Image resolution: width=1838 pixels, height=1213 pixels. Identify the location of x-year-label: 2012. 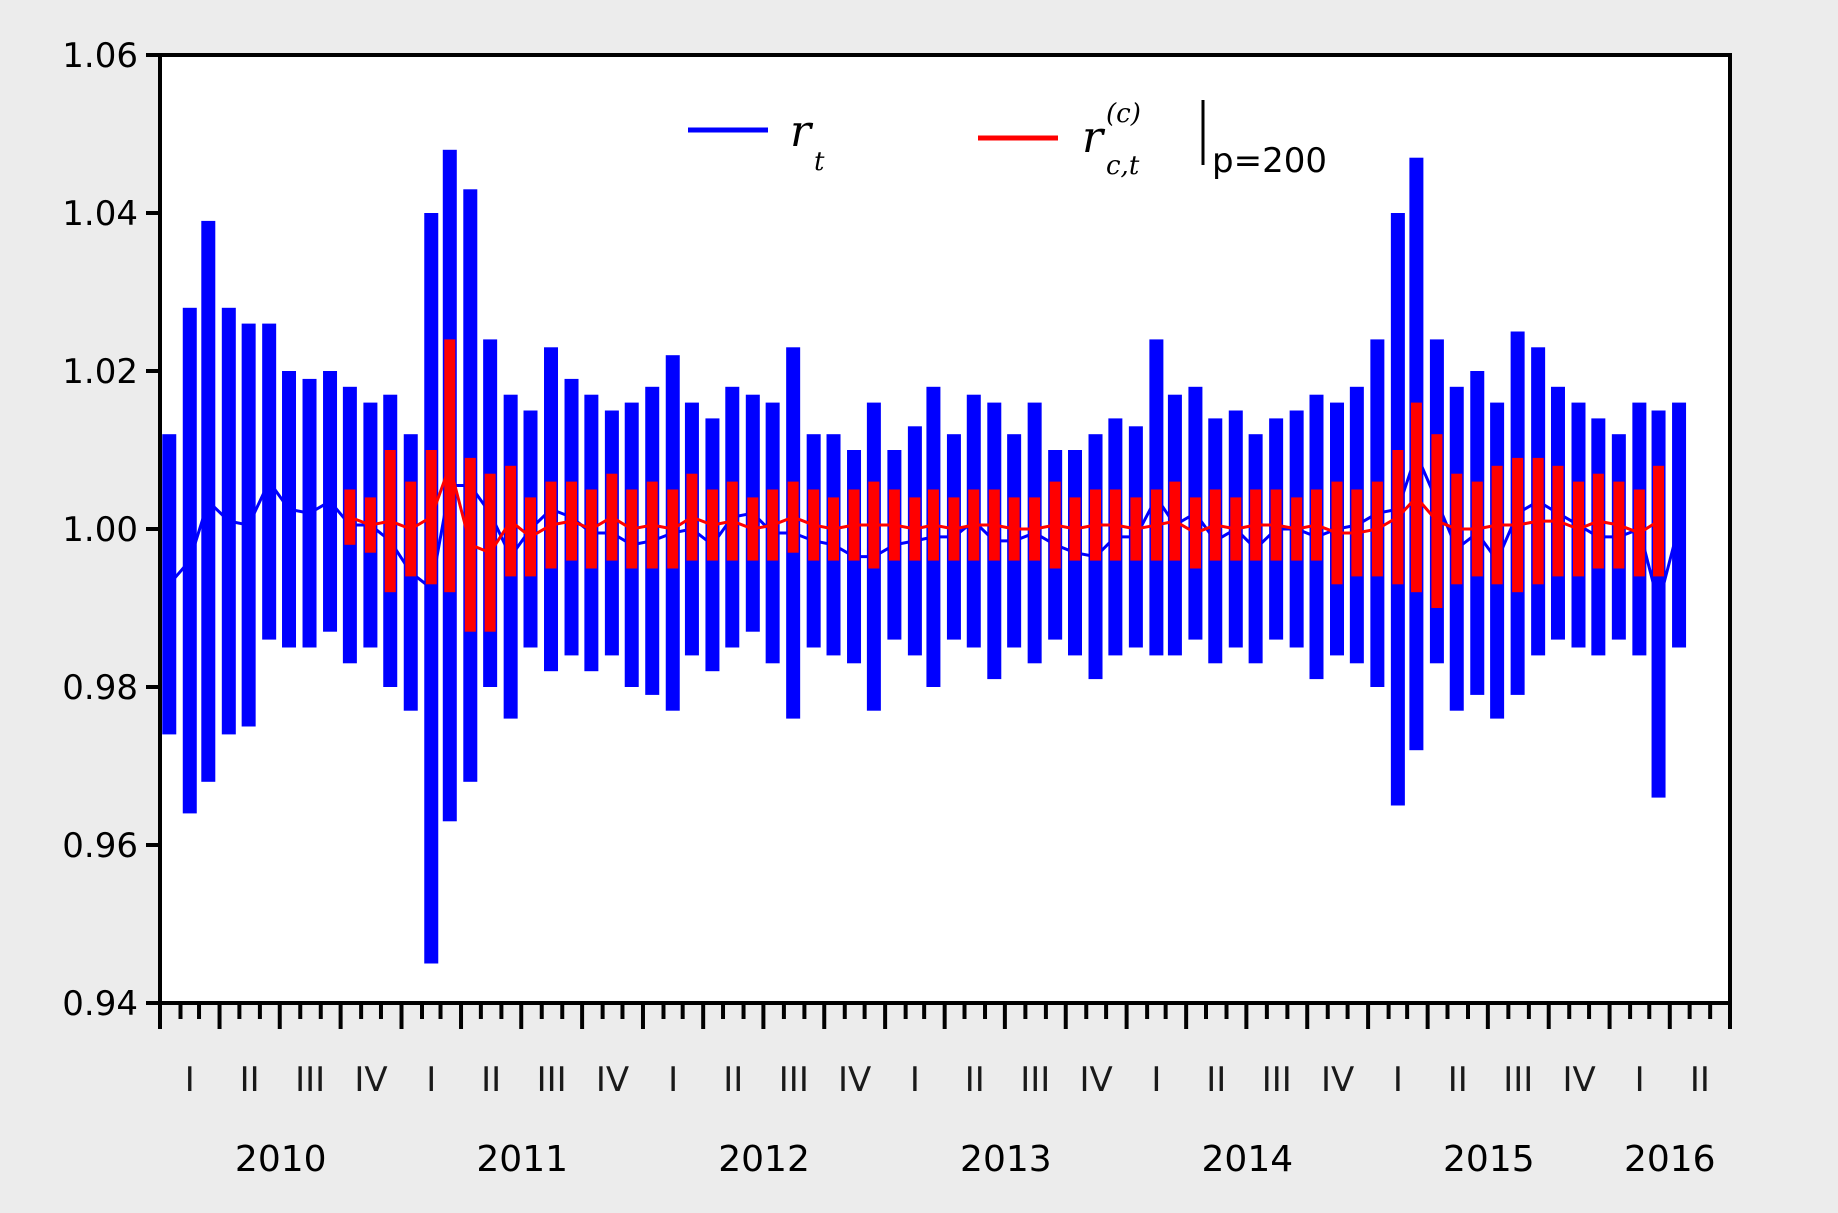
(764, 1159).